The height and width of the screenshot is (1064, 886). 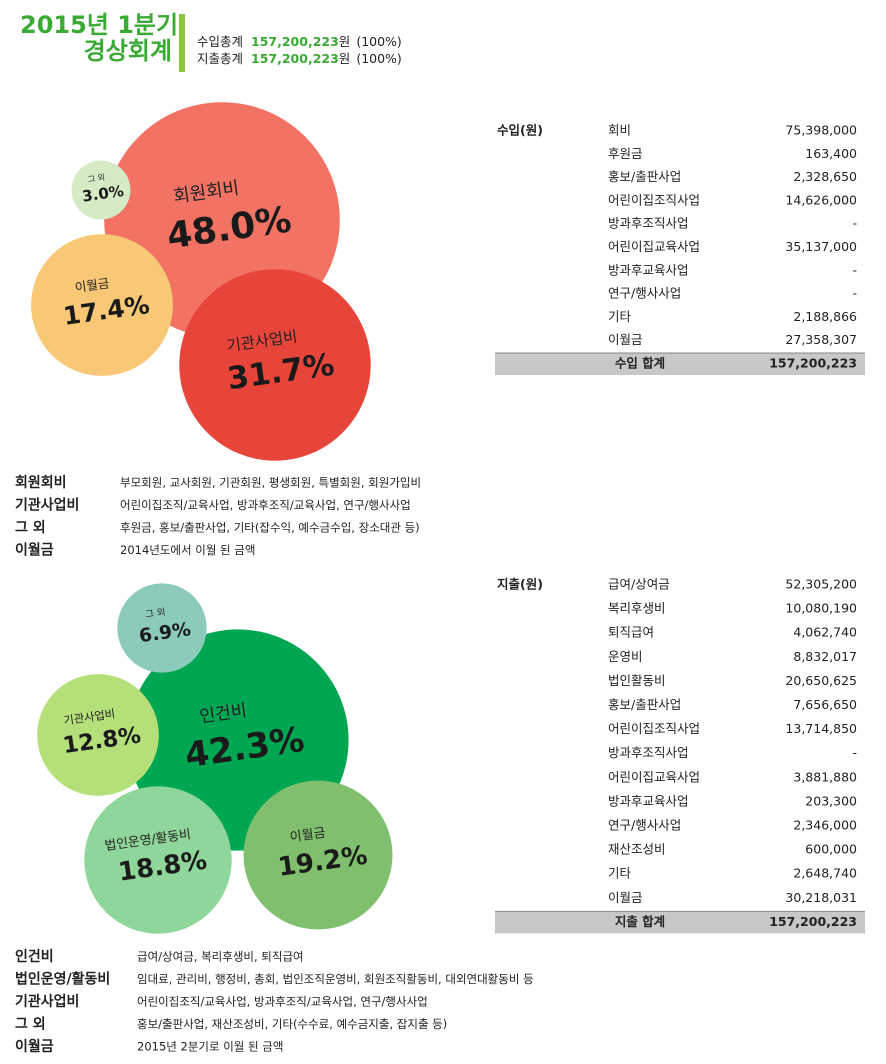 What do you see at coordinates (292, 1024) in the screenshot?
I see `note-desc: 홍보/출판사업, 재산조성비, 기타(수수료, 예수금지출, 잡지출 등)` at bounding box center [292, 1024].